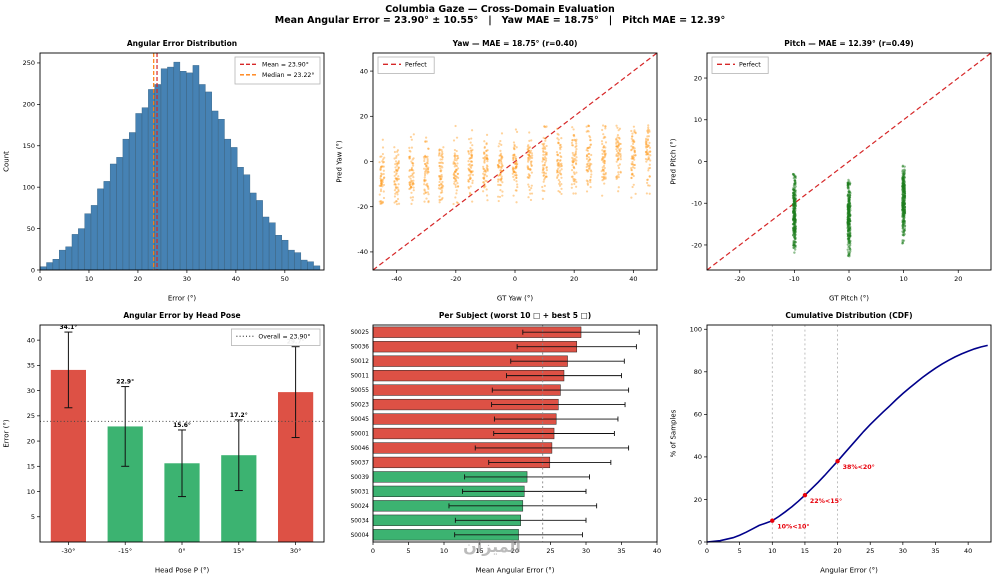  What do you see at coordinates (697, 372) in the screenshot?
I see `svg-text: 80` at bounding box center [697, 372].